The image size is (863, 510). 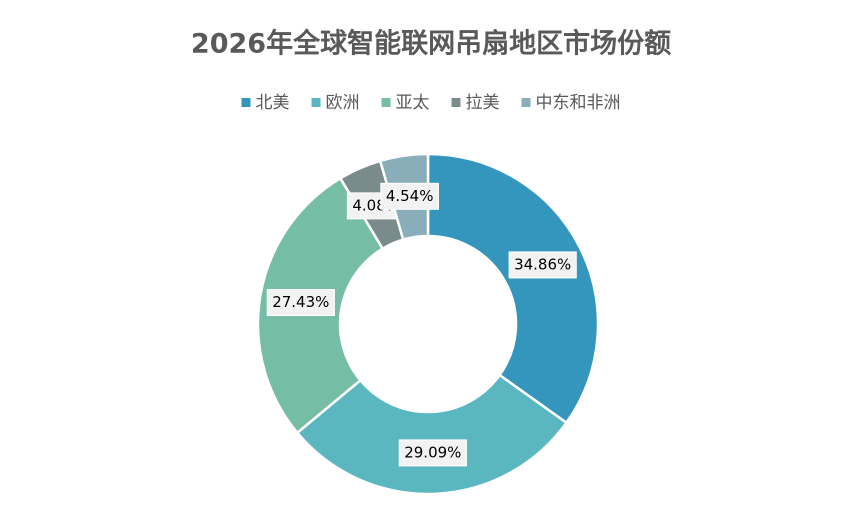 What do you see at coordinates (273, 103) in the screenshot?
I see `legend-label: 北美` at bounding box center [273, 103].